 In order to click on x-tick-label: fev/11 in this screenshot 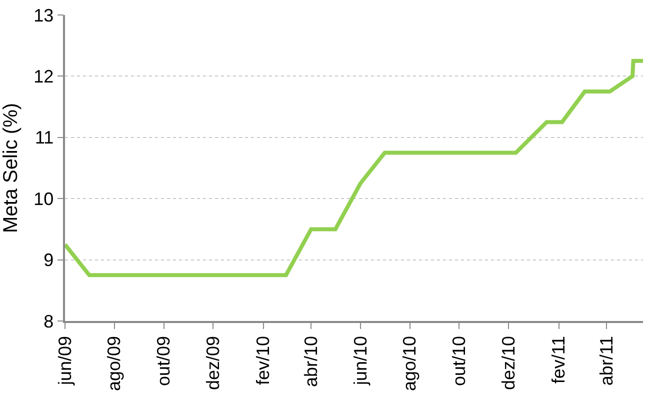, I will do `click(558, 360)`.